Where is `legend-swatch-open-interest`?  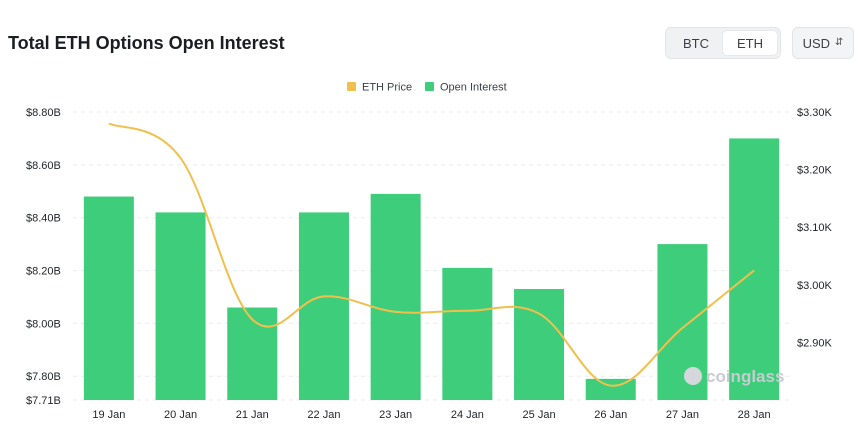 legend-swatch-open-interest is located at coordinates (429, 86).